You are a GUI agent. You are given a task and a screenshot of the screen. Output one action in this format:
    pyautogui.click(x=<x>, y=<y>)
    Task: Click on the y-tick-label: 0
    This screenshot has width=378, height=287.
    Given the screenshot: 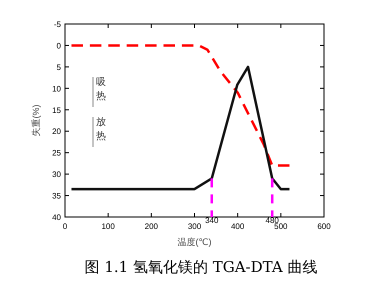 What is the action you would take?
    pyautogui.click(x=59, y=45)
    